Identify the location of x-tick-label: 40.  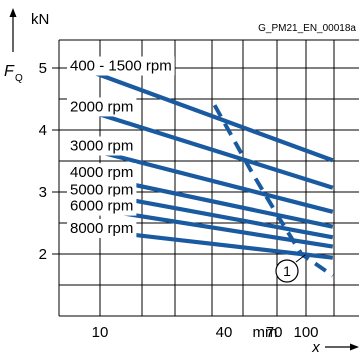
(224, 332).